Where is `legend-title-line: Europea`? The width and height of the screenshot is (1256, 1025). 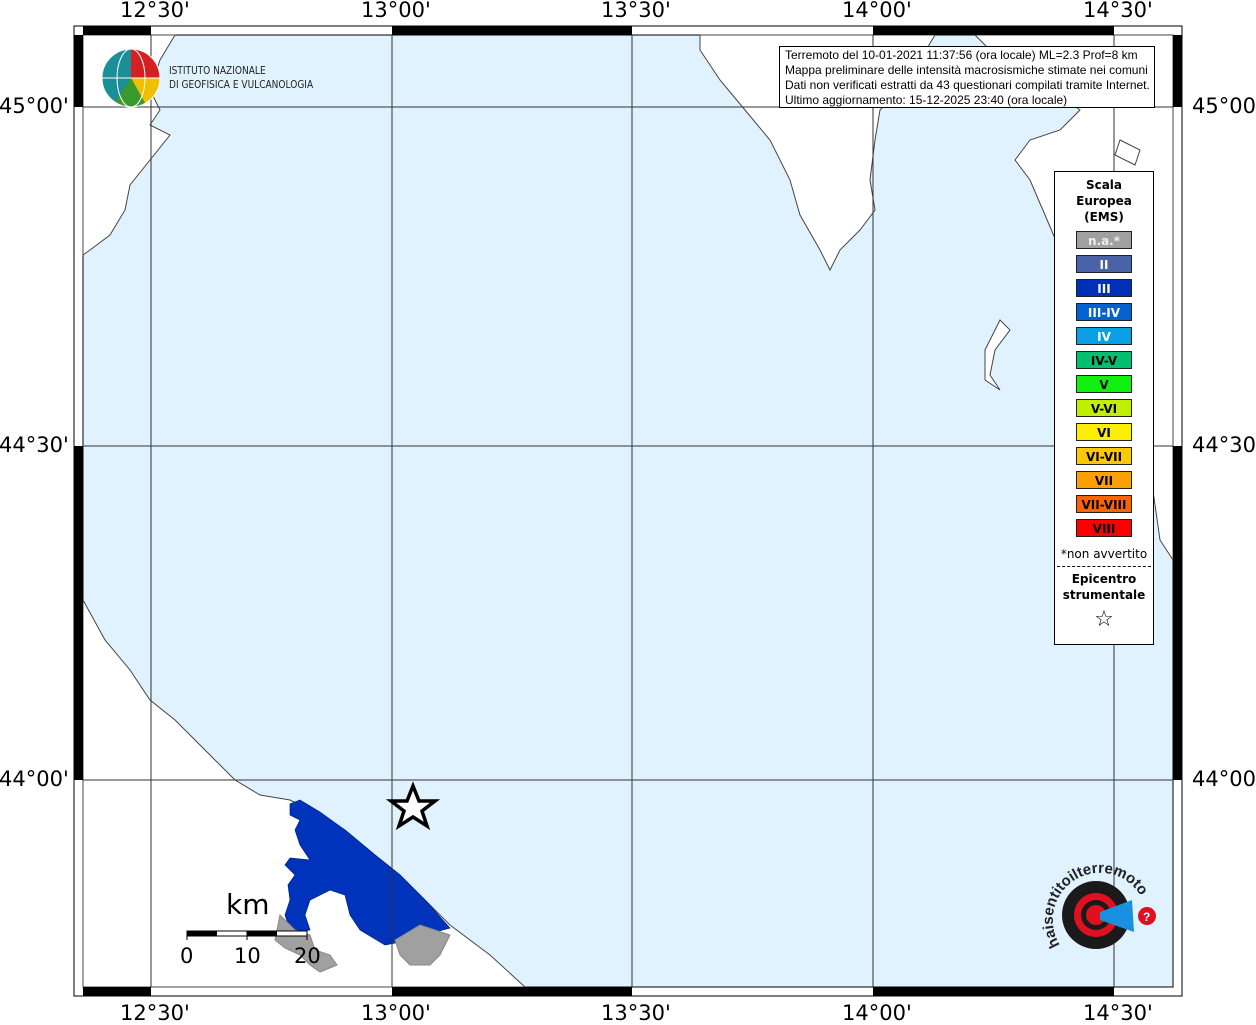
legend-title-line: Europea is located at coordinates (1104, 201).